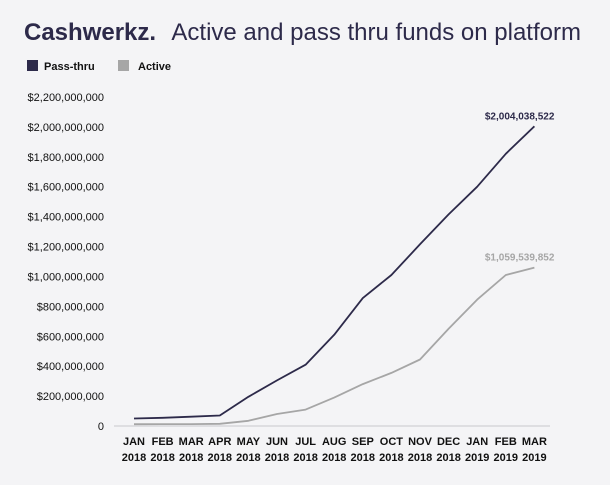  Describe the element at coordinates (520, 258) in the screenshot. I see `end-label-active: $1,059,539,852` at that location.